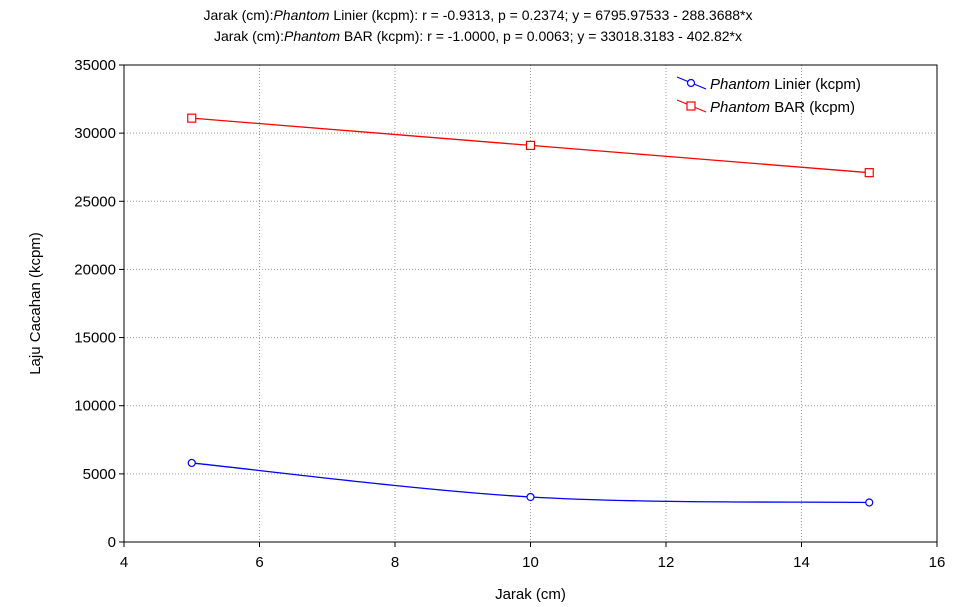 The width and height of the screenshot is (957, 607). I want to click on x-tick-label: 12, so click(666, 562).